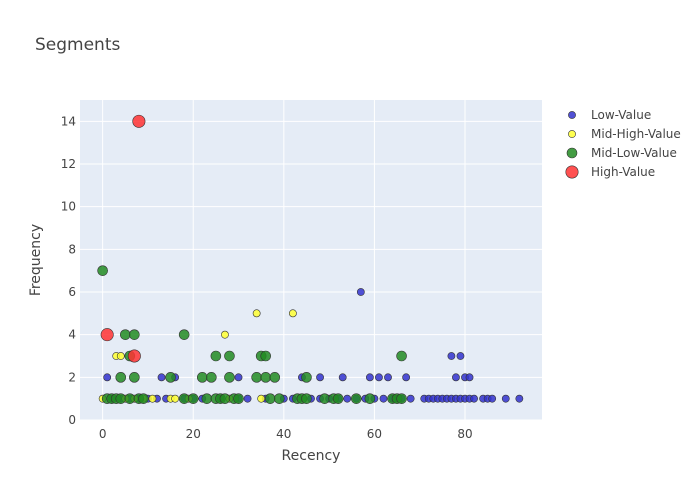 This screenshot has height=500, width=700. Describe the element at coordinates (72, 335) in the screenshot. I see `y-tick-label: 4` at that location.